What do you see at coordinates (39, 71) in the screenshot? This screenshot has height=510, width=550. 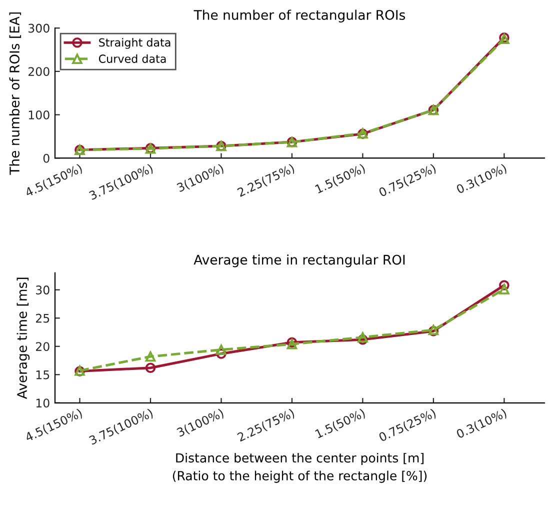 I see `y-tick-label: 200` at bounding box center [39, 71].